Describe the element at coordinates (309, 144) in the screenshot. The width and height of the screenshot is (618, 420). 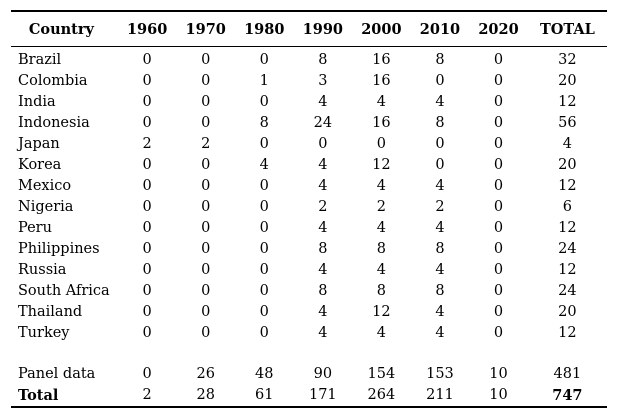
I see `table-row: Japan 2 2 0 0 0 0 0 4` at that location.